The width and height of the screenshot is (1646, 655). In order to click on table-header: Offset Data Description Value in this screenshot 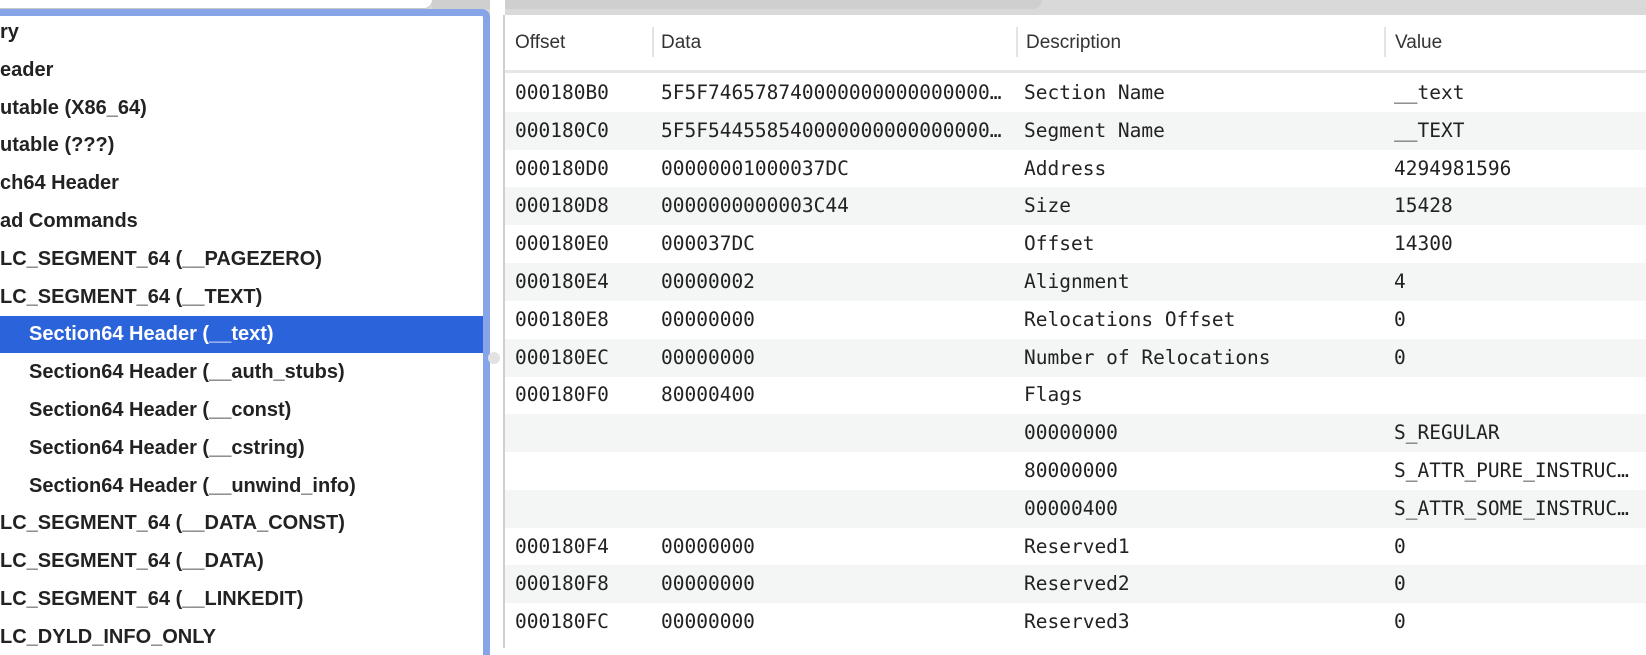, I will do `click(1075, 44)`.